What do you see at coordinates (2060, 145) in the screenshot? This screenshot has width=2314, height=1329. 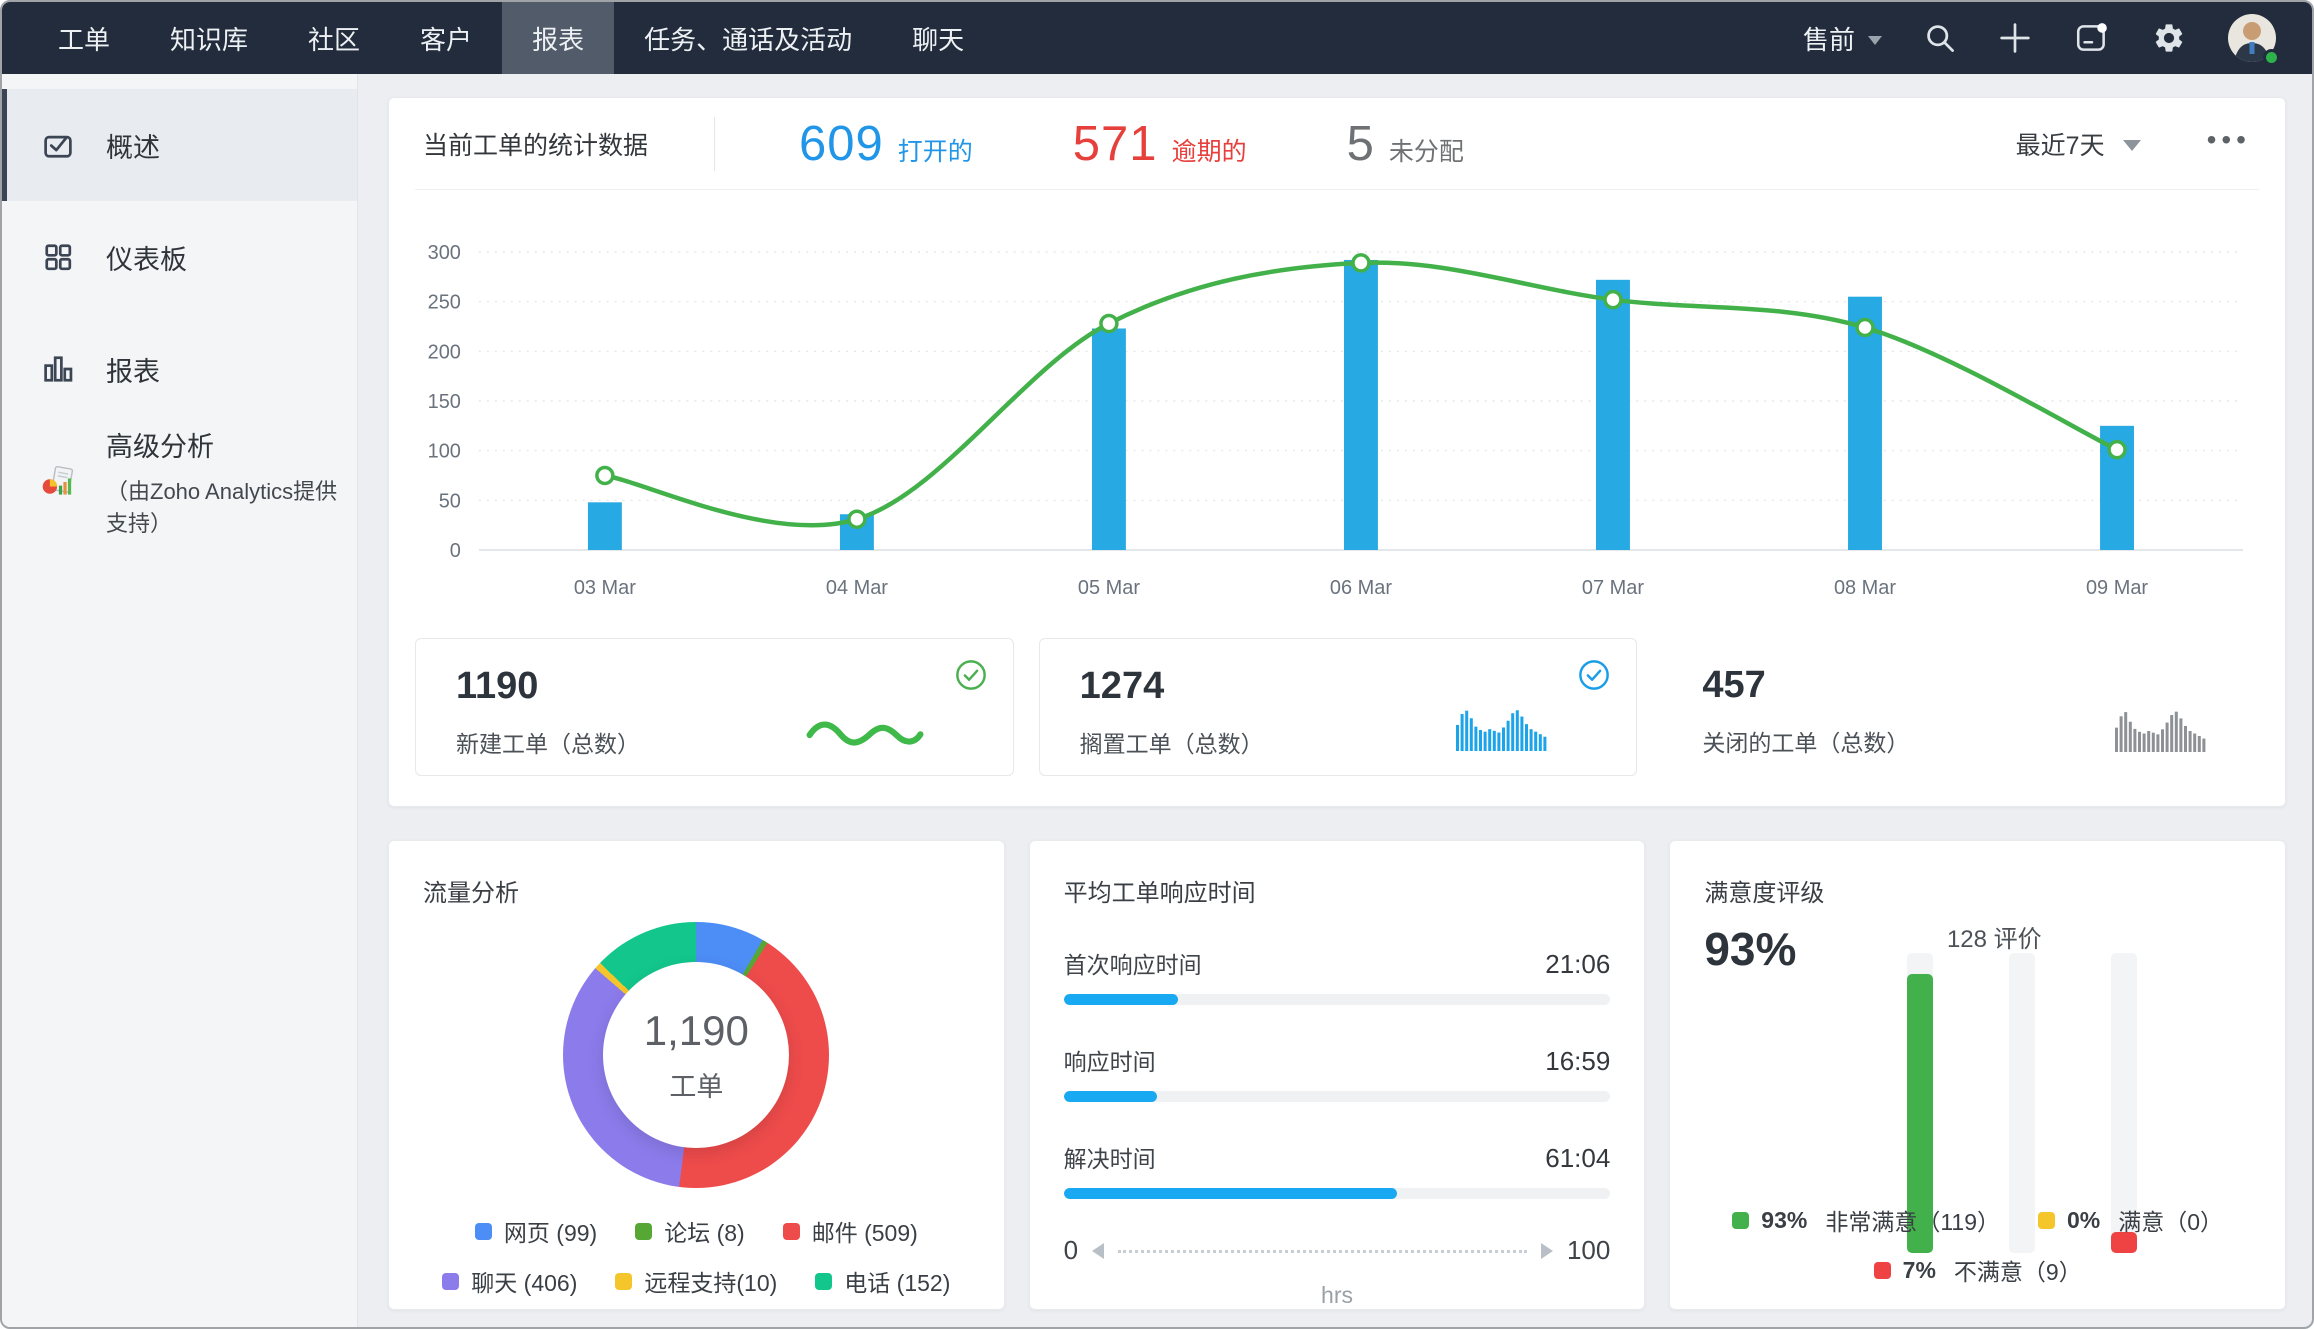 I see `date-range-label: 最近7天` at bounding box center [2060, 145].